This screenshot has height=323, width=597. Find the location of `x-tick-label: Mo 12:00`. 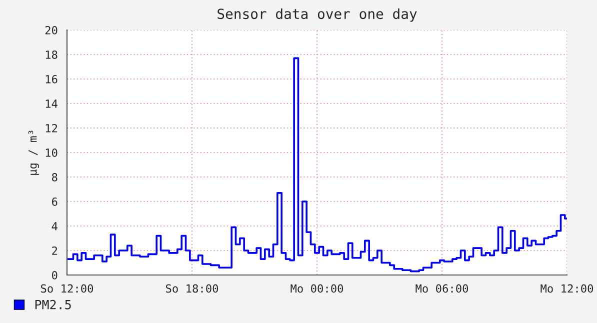

x-tick-label: Mo 12:00 is located at coordinates (567, 288).